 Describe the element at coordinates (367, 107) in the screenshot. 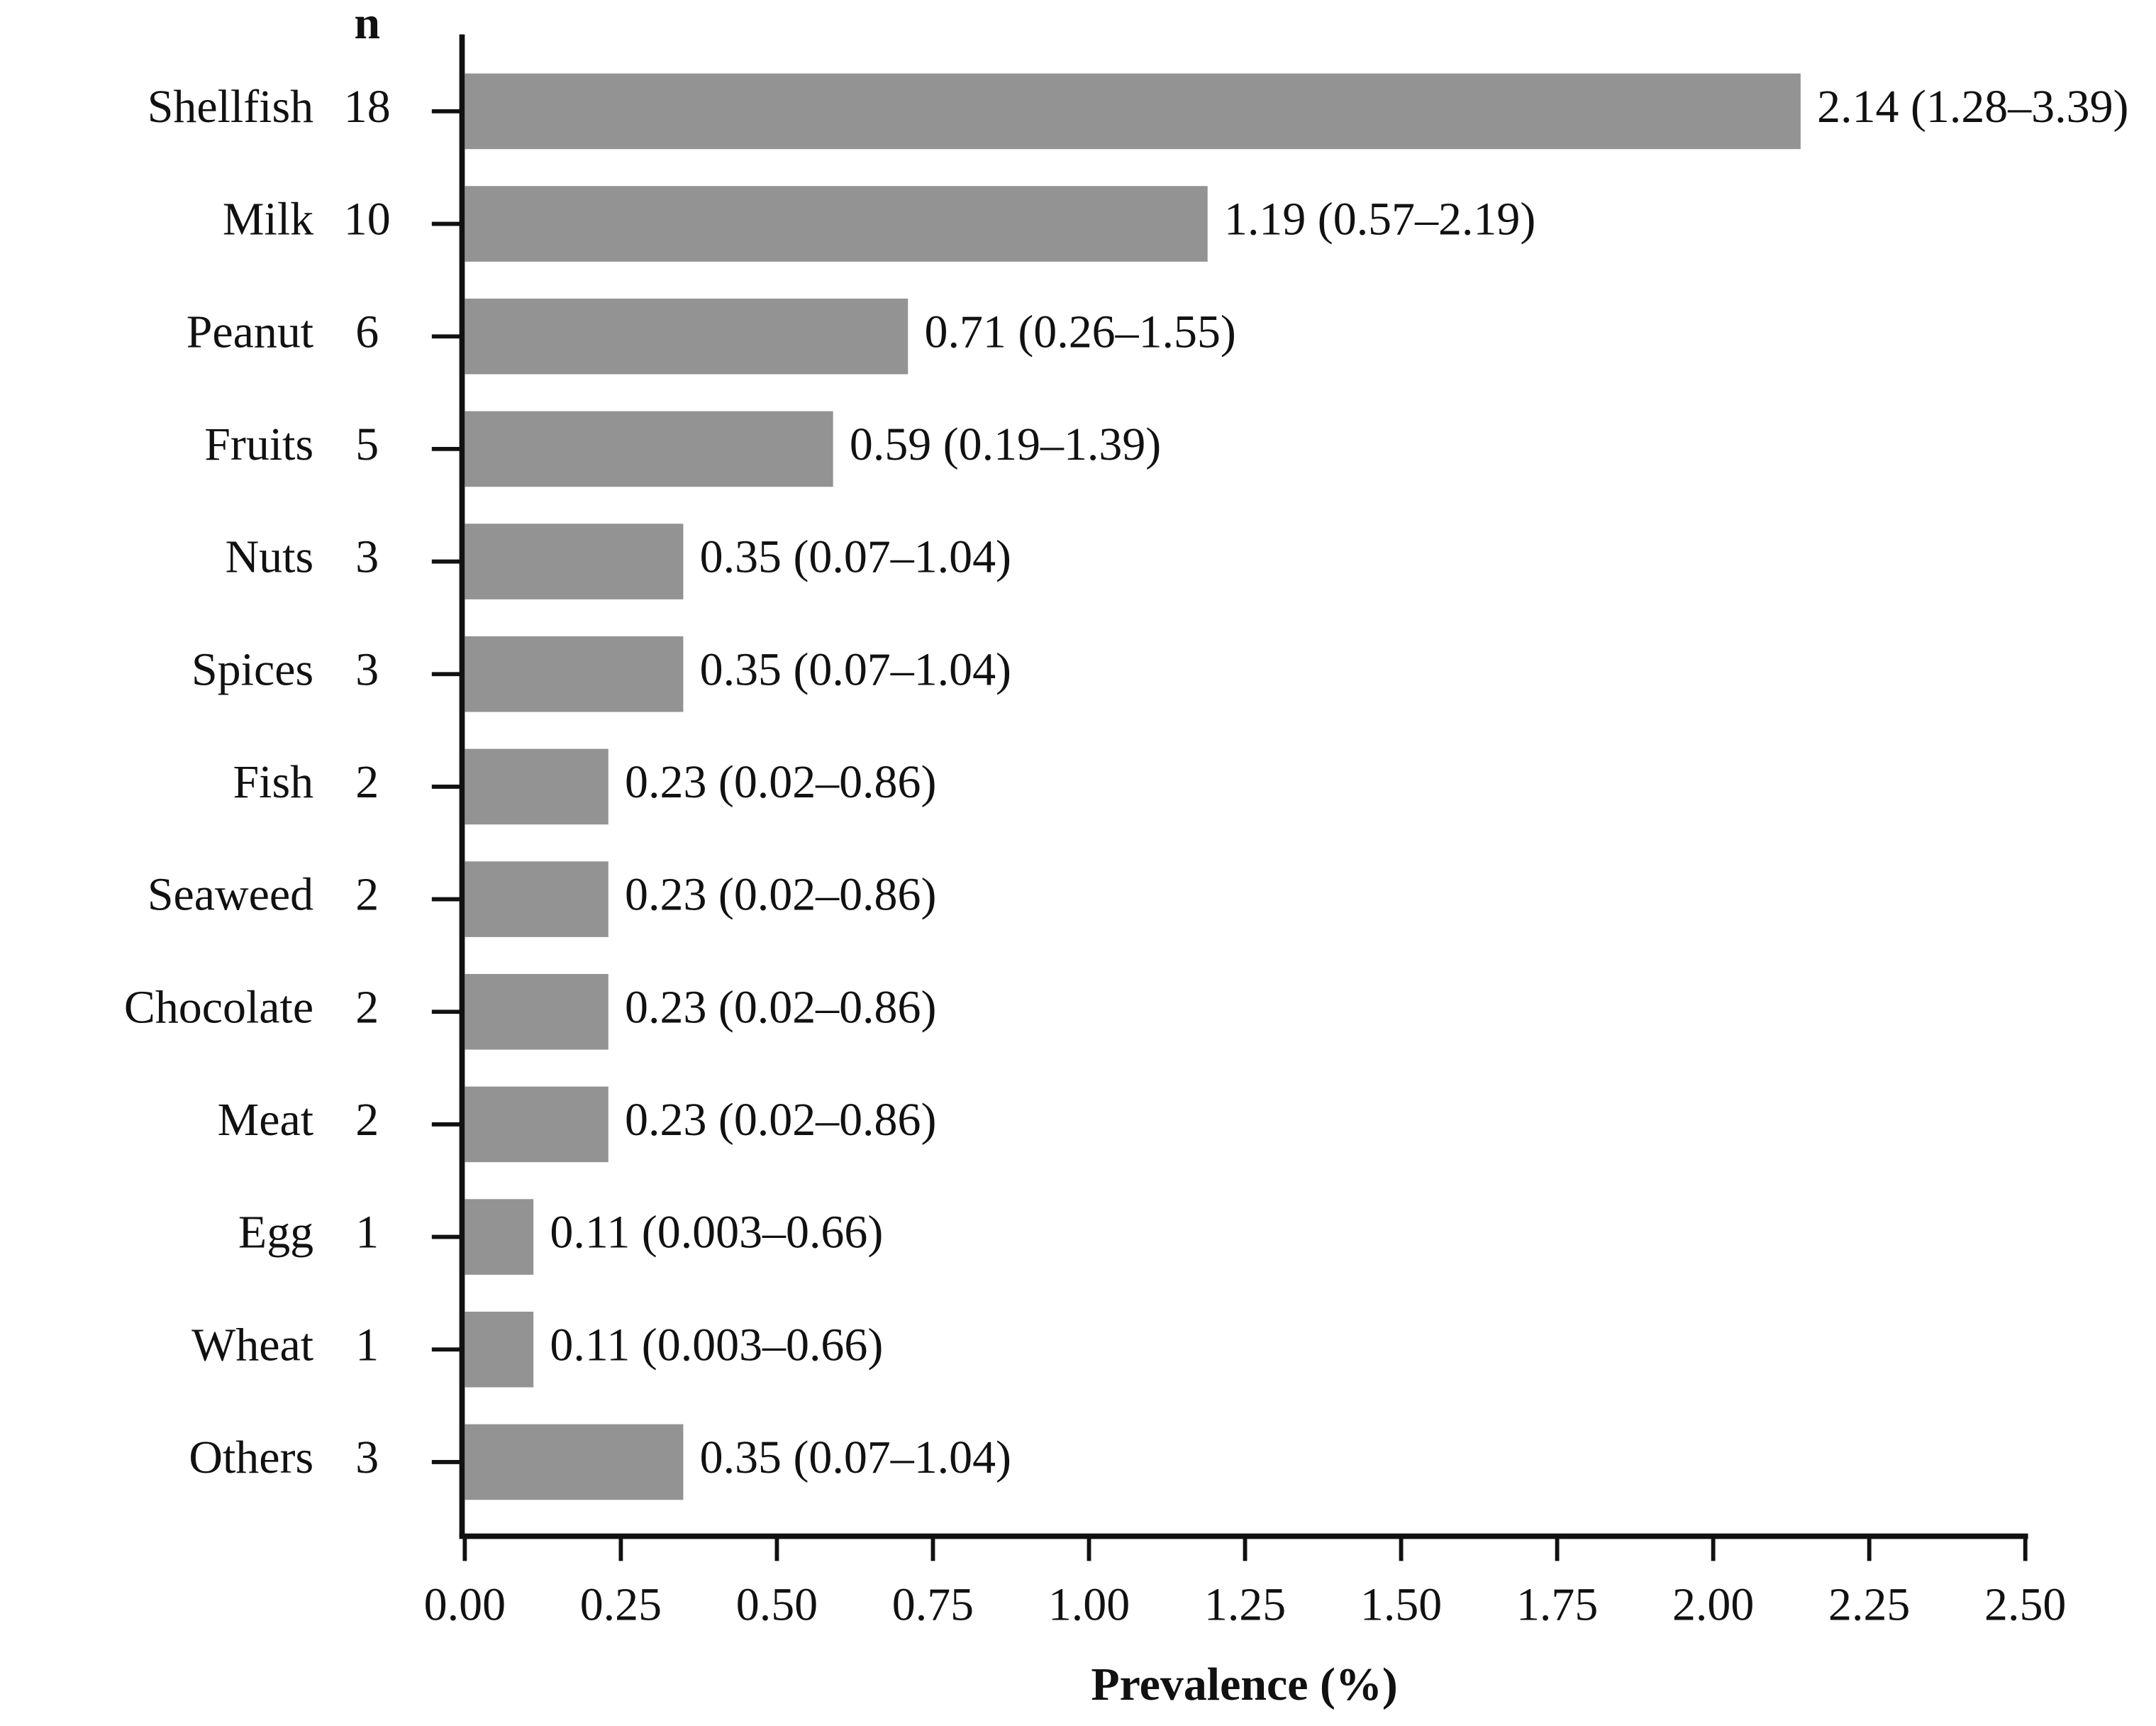

I see `n-label: 18` at that location.